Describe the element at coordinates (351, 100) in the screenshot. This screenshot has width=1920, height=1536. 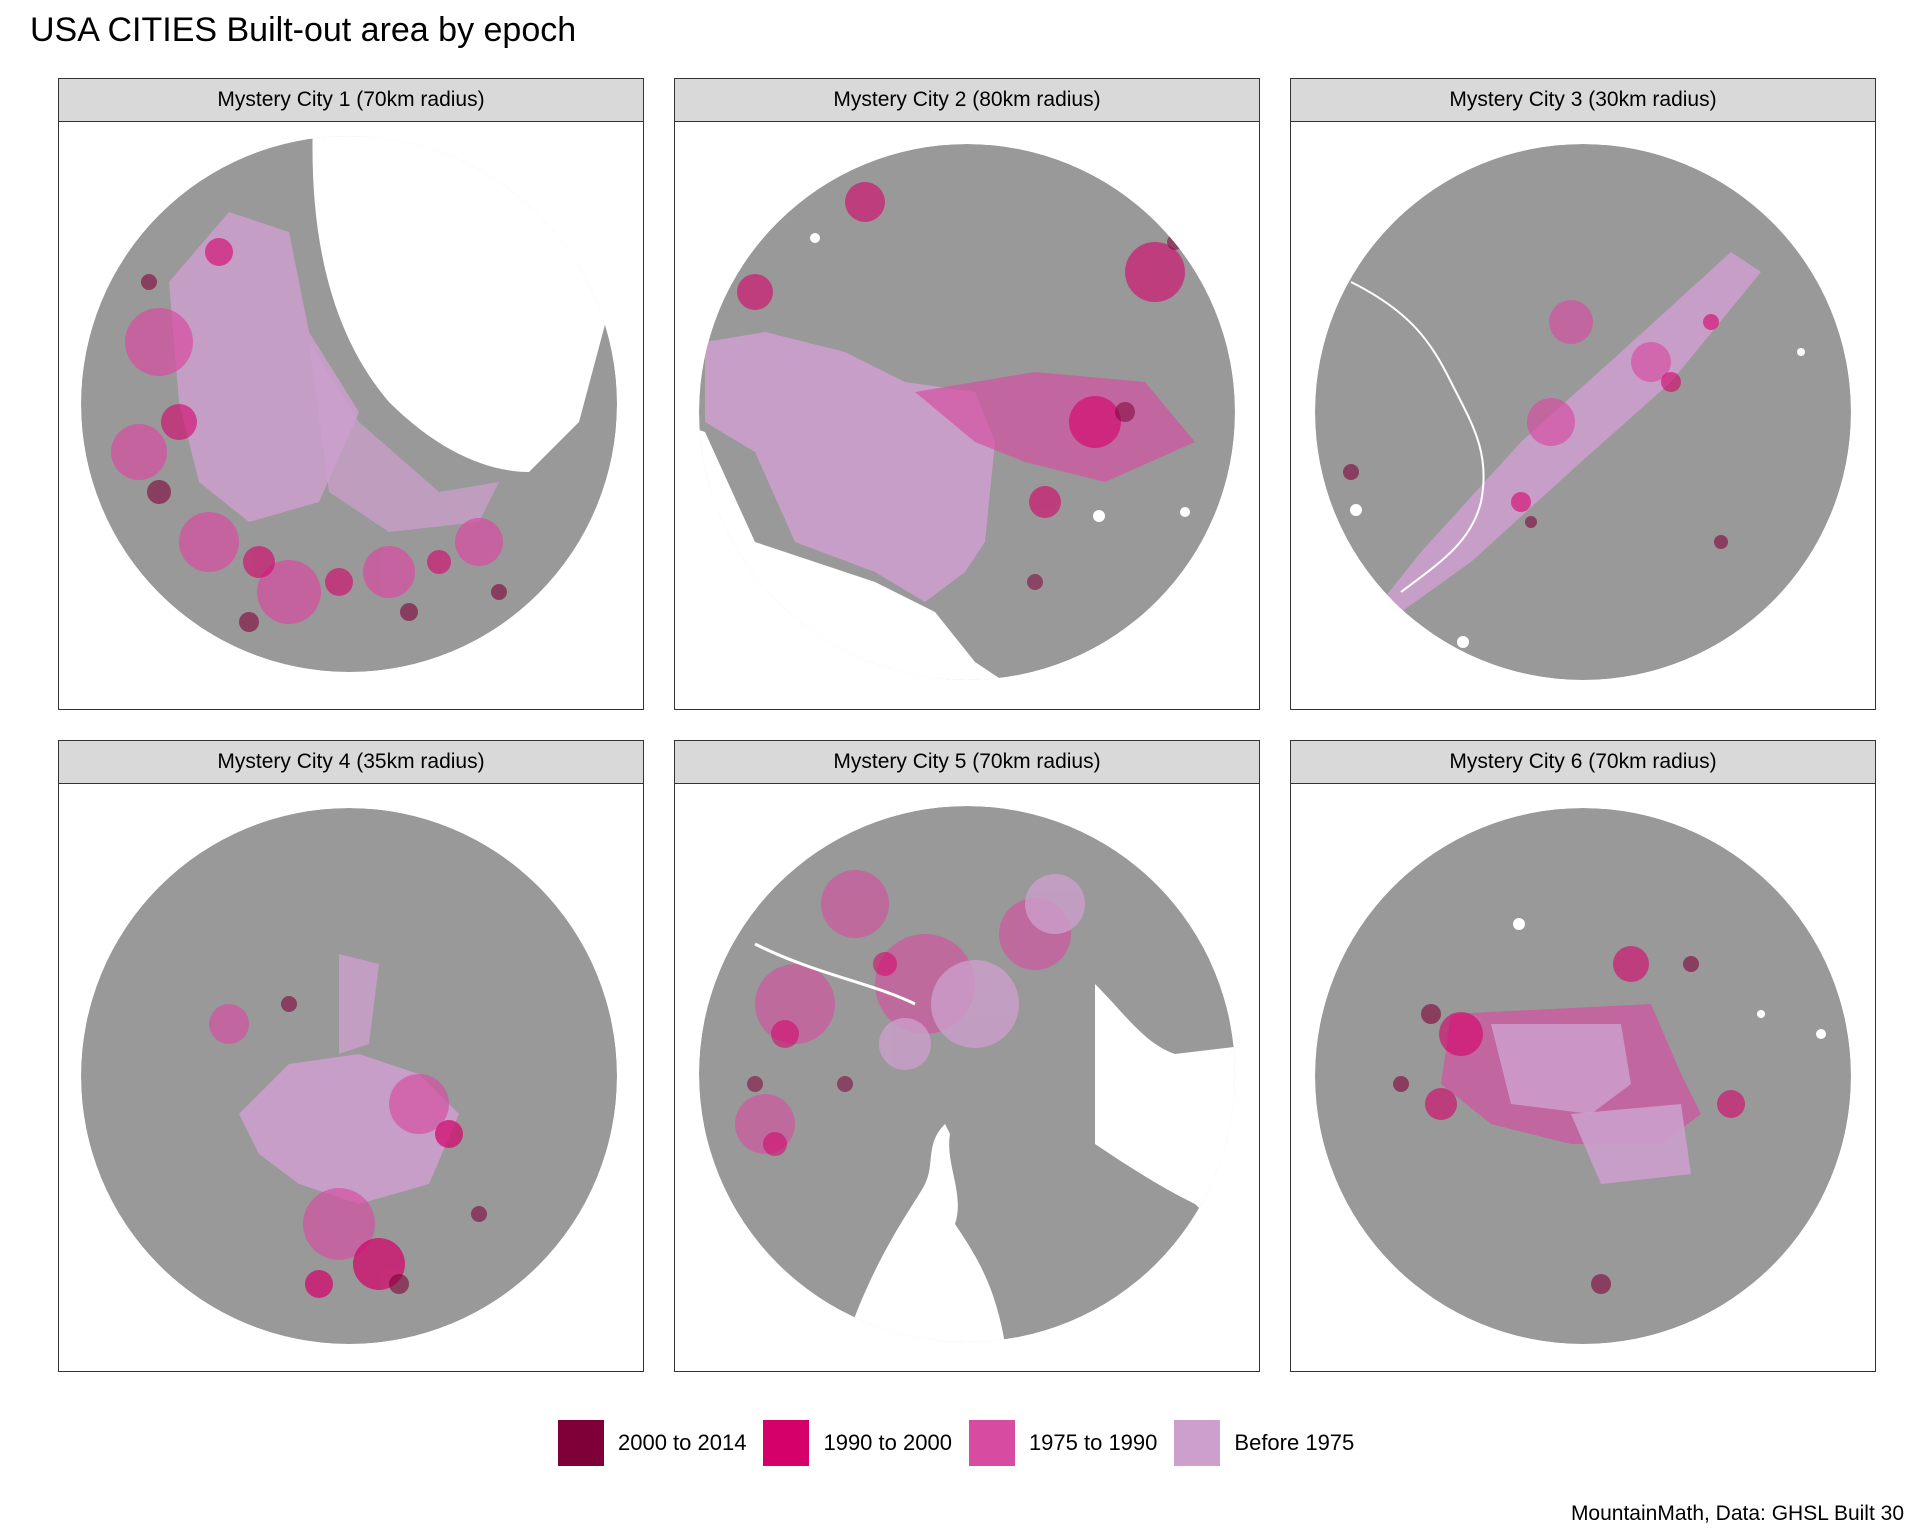
I see `facet-strip-1: Mystery City 1 (70km radius)` at that location.